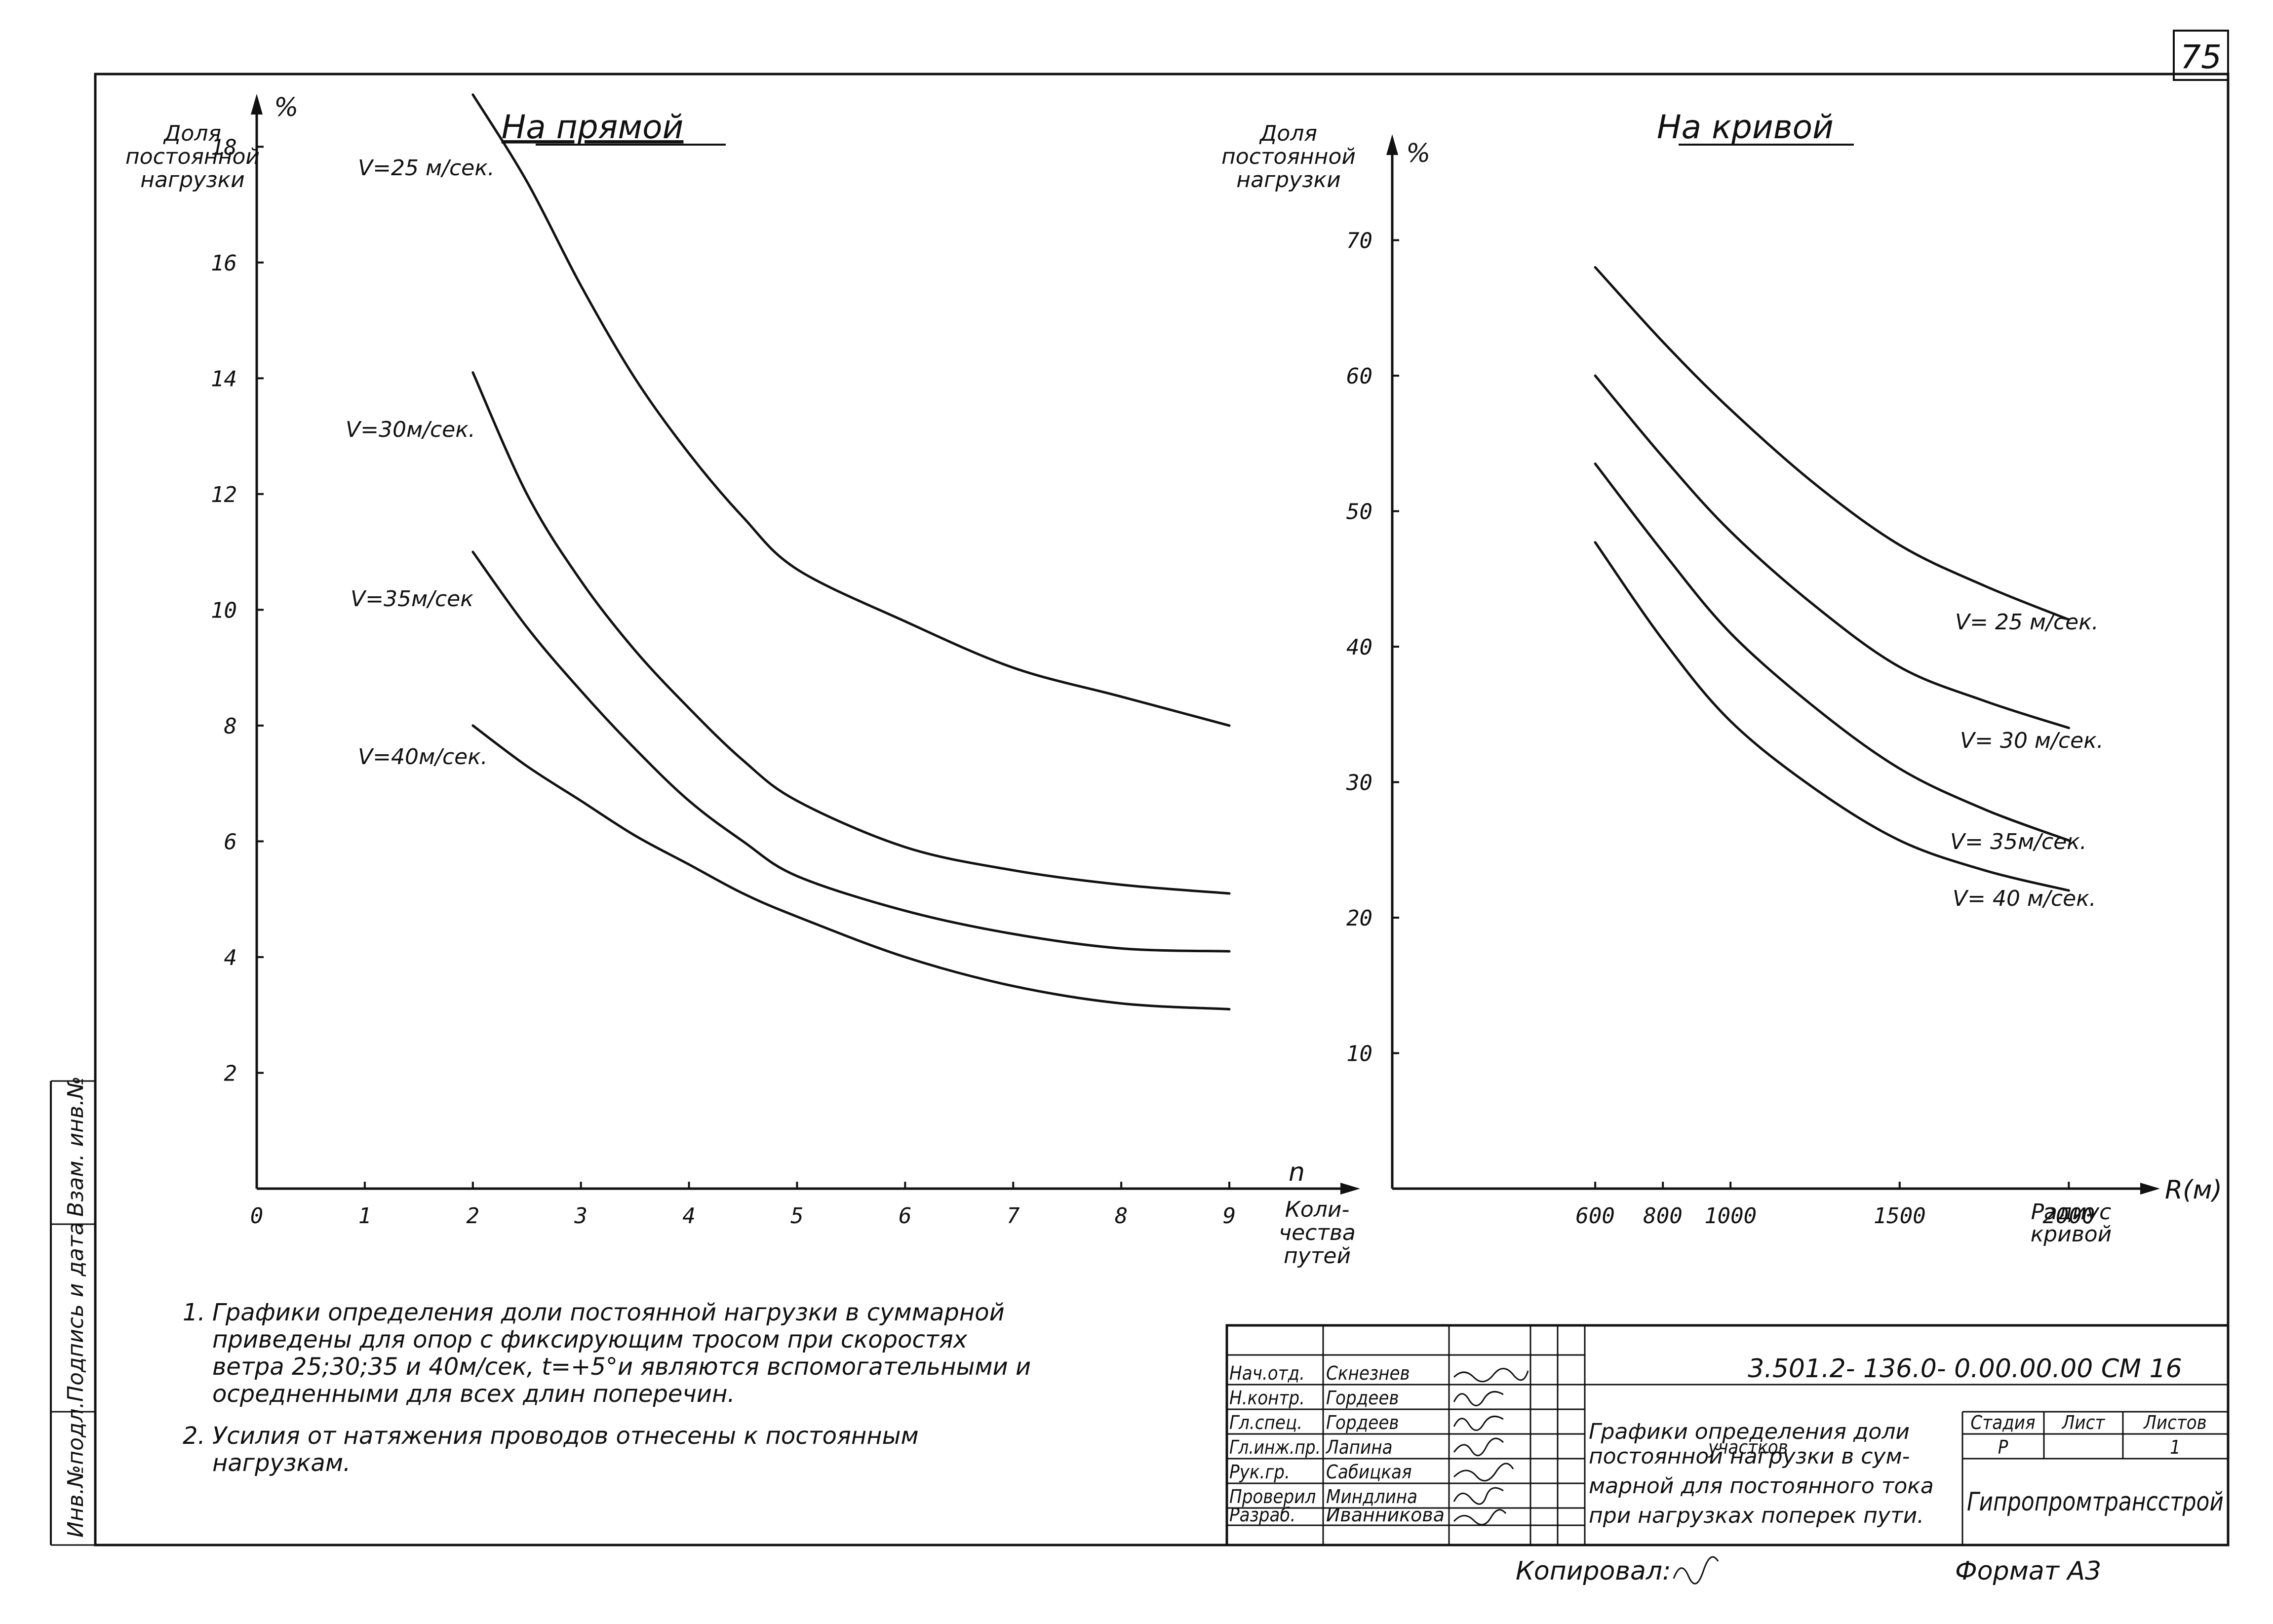 The width and height of the screenshot is (2273, 1624). I want to click on straight-y-tick-label: 6, so click(230, 841).